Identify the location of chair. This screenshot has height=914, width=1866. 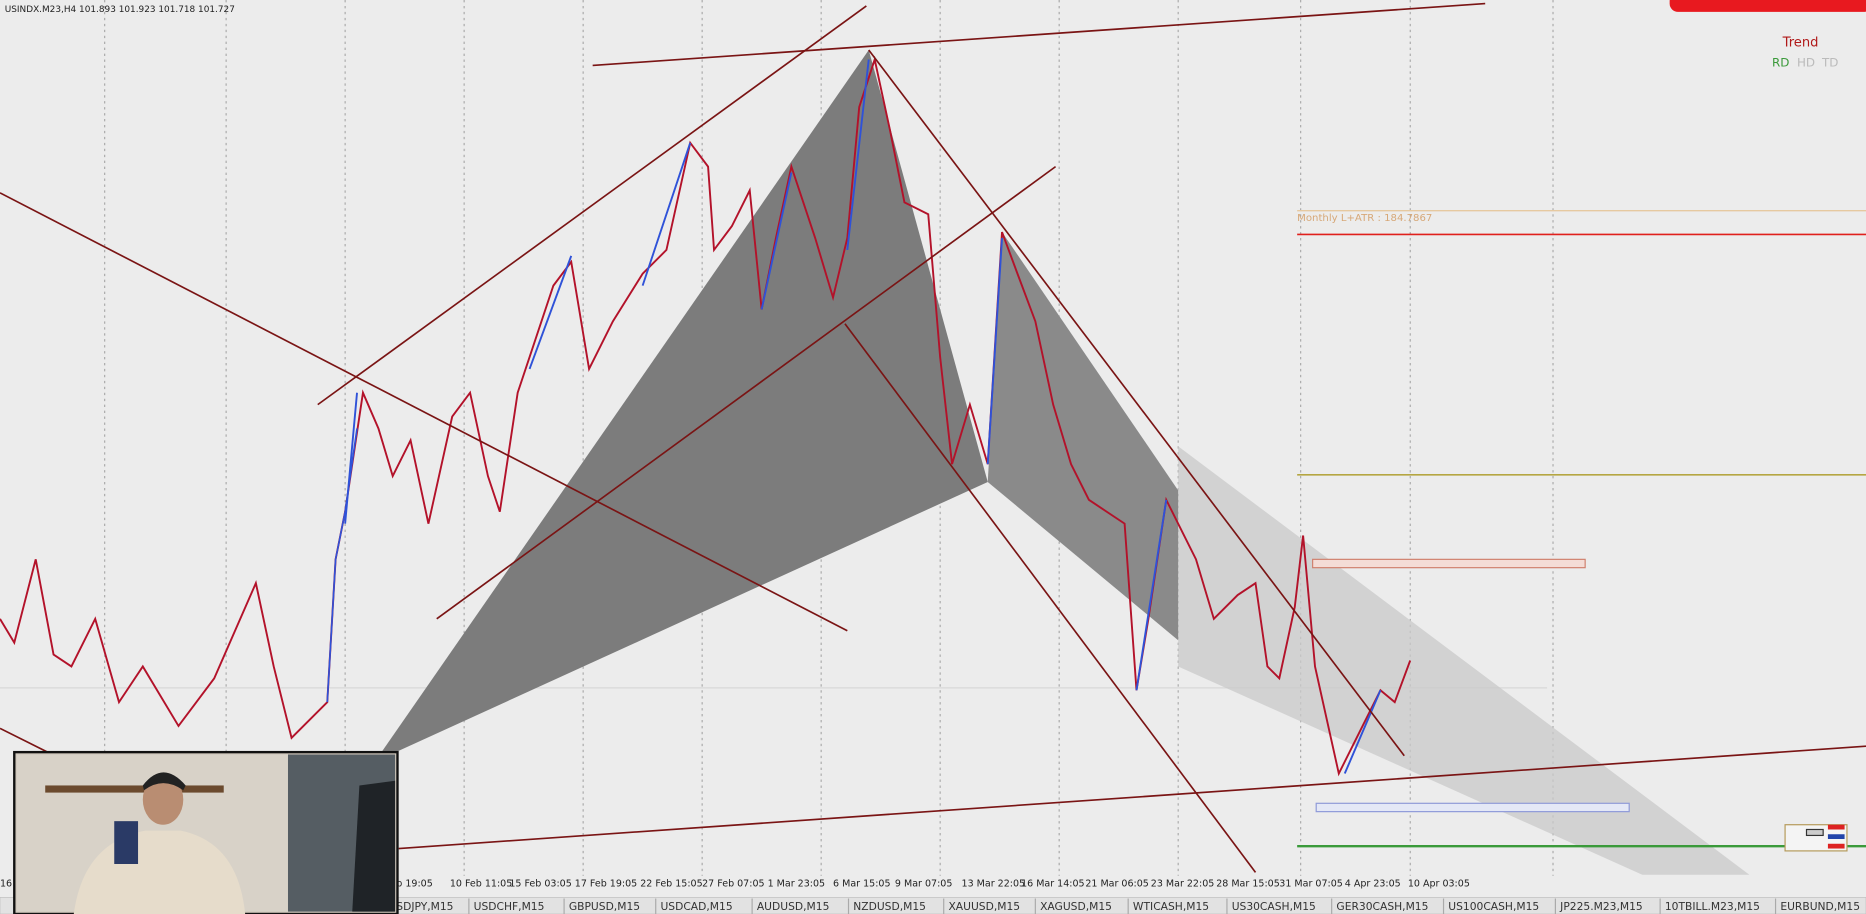
(126, 842).